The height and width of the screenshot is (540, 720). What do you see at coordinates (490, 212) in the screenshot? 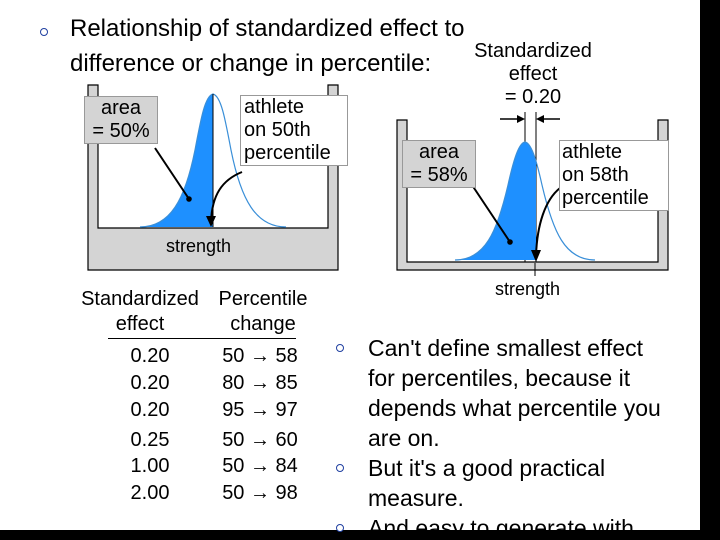
I see `right-area-pointer` at bounding box center [490, 212].